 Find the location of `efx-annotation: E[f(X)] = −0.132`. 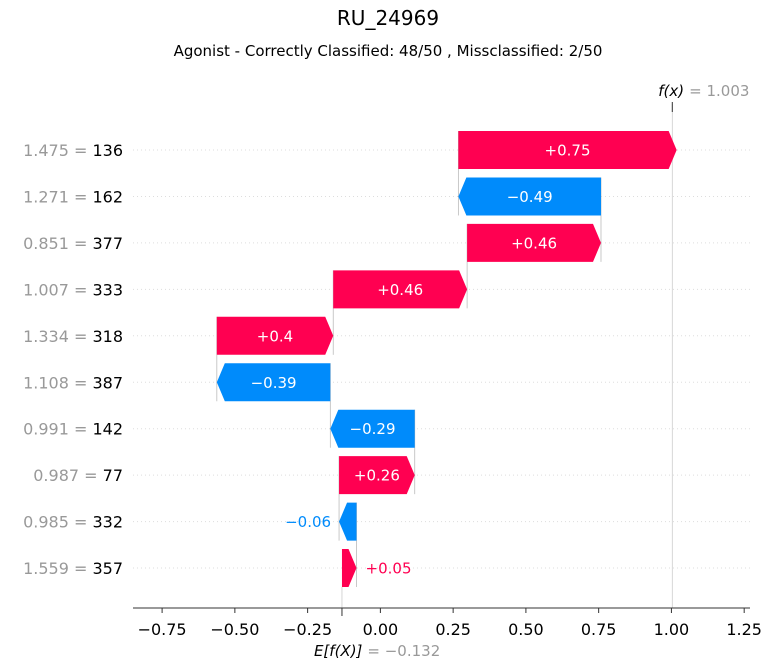

efx-annotation: E[f(X)] = −0.132 is located at coordinates (377, 651).